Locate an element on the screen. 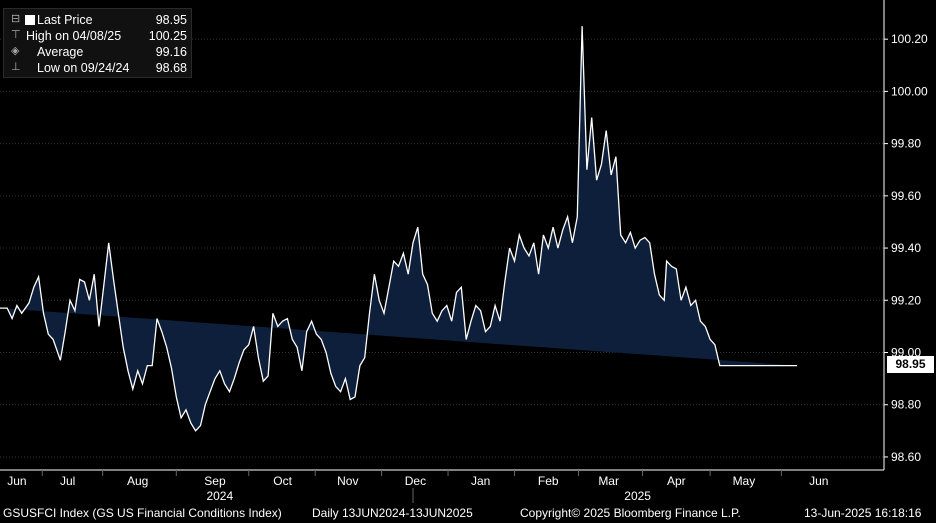 This screenshot has width=936, height=523. y-tick-label: 98.80 is located at coordinates (906, 405).